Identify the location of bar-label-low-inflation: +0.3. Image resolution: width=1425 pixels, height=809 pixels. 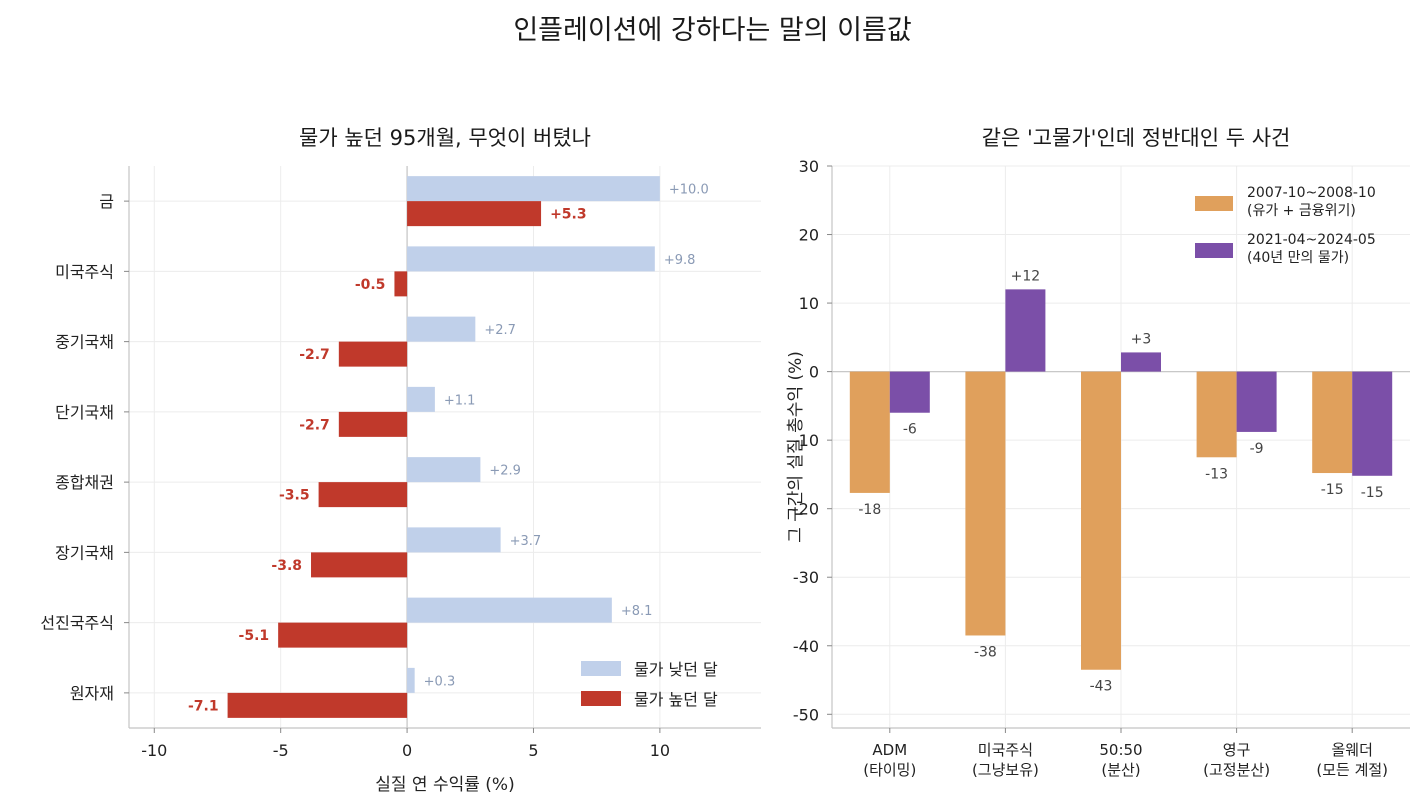
(440, 681).